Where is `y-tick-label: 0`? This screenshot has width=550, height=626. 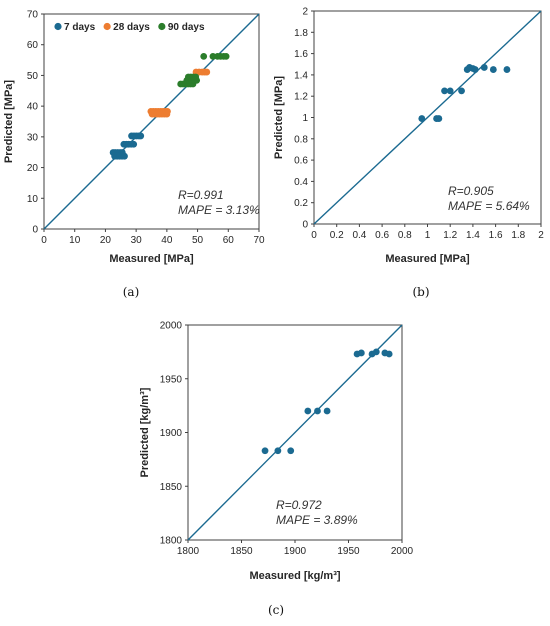
y-tick-label: 0 is located at coordinates (305, 225).